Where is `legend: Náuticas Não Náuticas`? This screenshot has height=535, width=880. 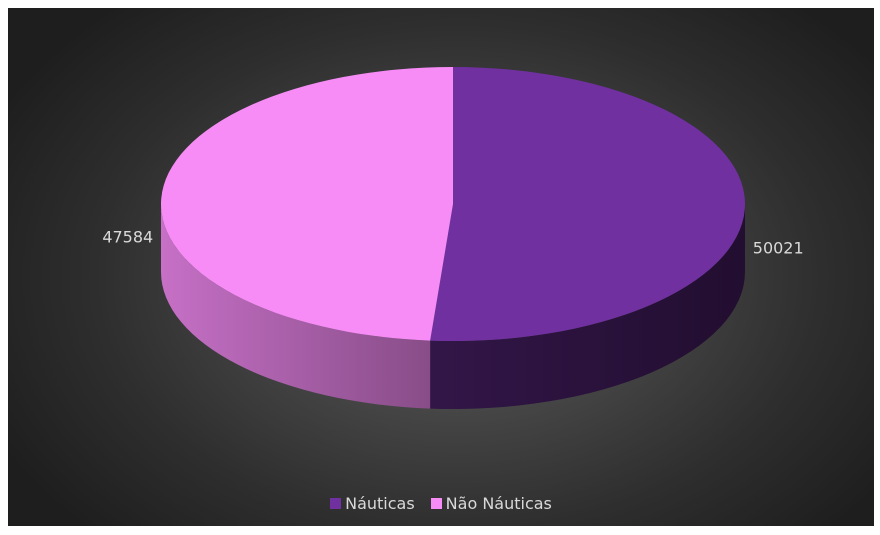
legend: Náuticas Não Náuticas is located at coordinates (441, 503).